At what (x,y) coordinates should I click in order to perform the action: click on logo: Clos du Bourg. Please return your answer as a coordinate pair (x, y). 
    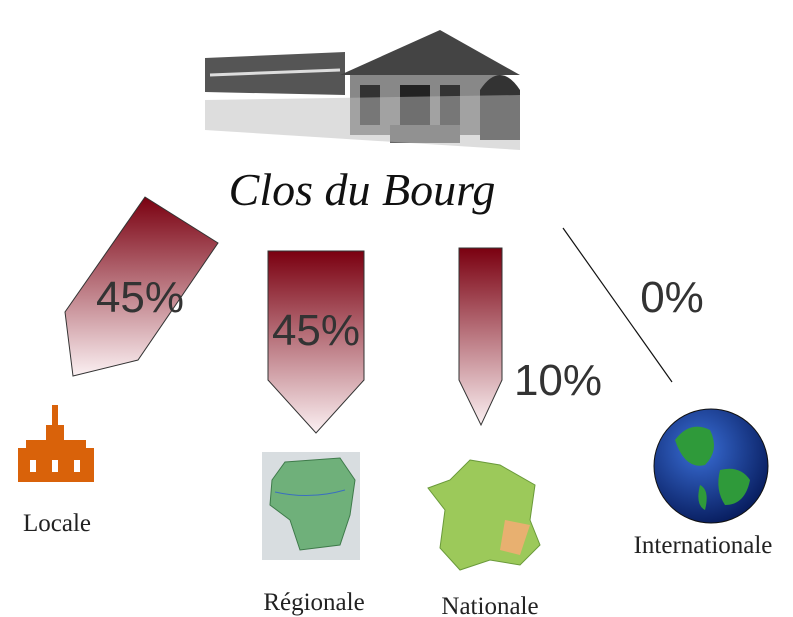
    Looking at the image, I should click on (362, 116).